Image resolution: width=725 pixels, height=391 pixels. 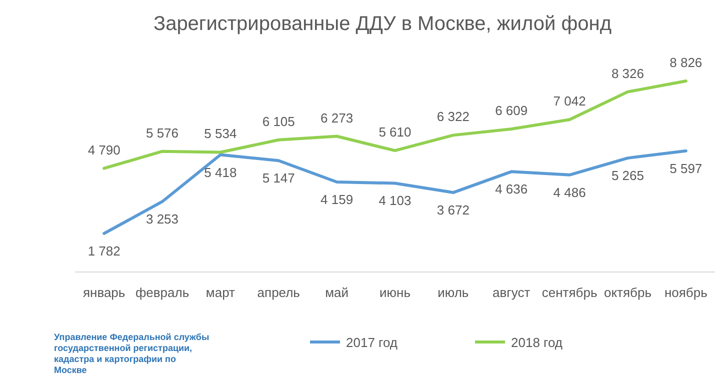 I want to click on data-label: 6 105, so click(x=278, y=121).